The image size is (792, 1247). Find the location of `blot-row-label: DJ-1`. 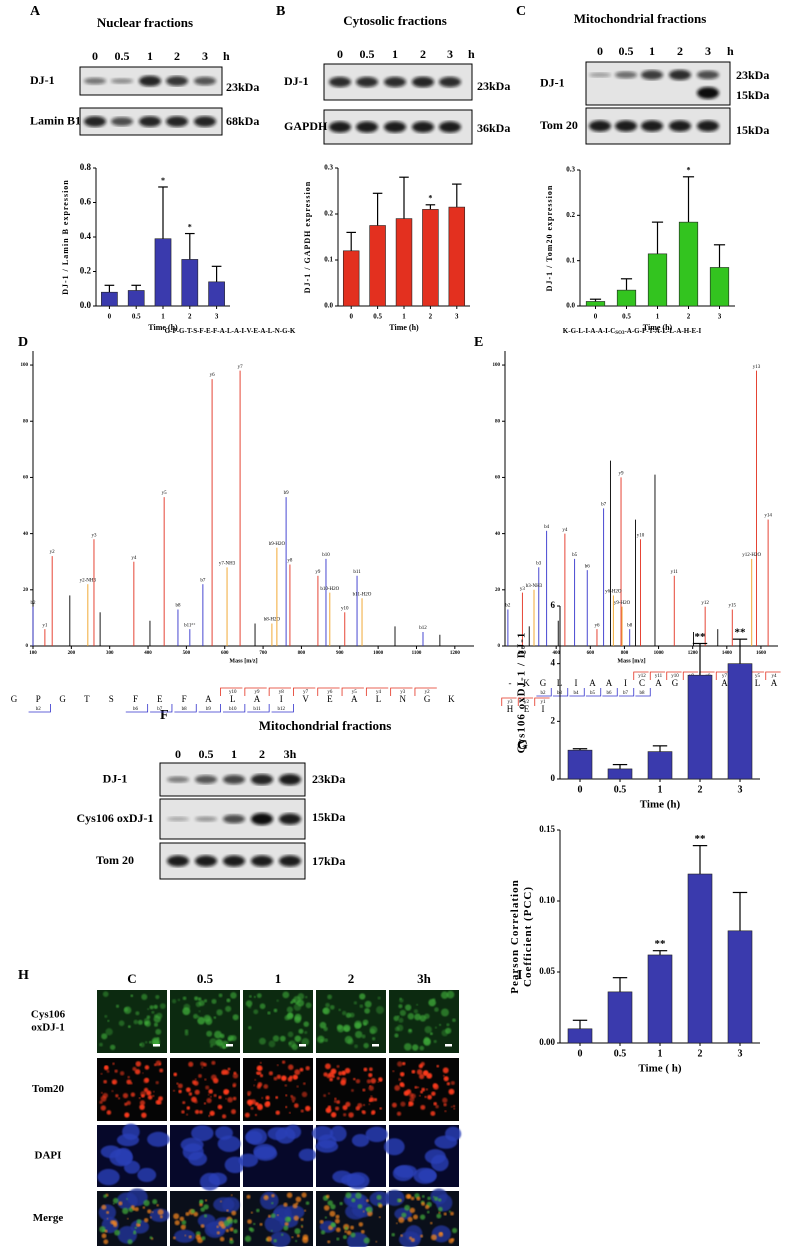

blot-row-label: DJ-1 is located at coordinates (552, 82).